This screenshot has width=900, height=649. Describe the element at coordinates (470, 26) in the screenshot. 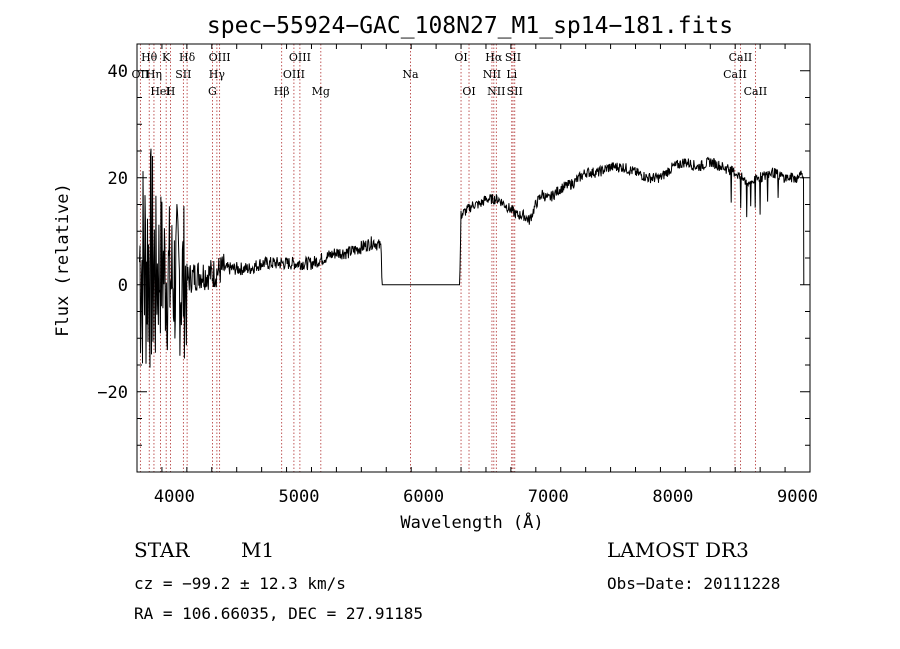

I see `chart-title: spec−55924−GAC_108N27_M1_sp14−181.fits` at that location.